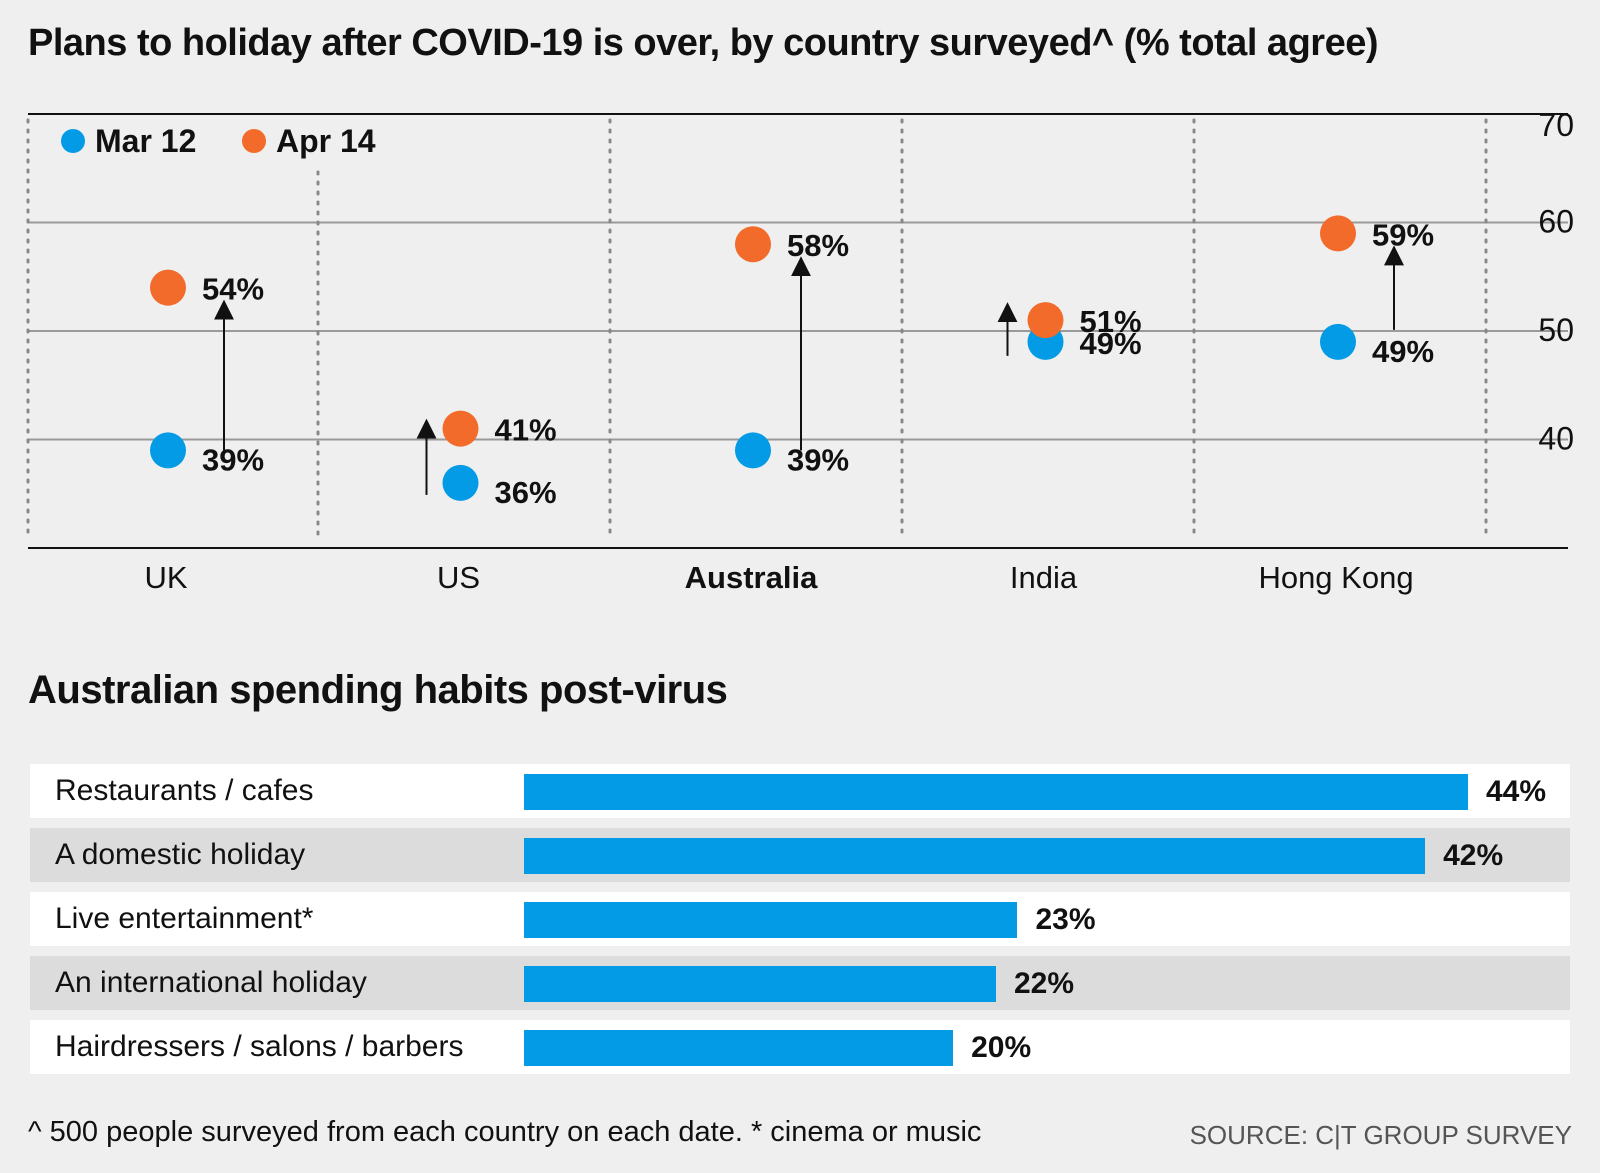 The image size is (1600, 1173). I want to click on y-tick-label: 70, so click(1556, 125).